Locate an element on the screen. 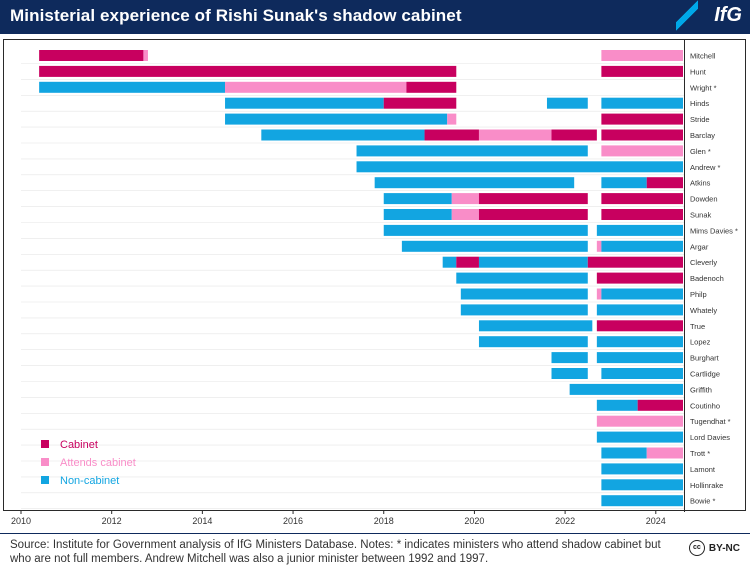 The width and height of the screenshot is (750, 568). row-label: Mims Davies * is located at coordinates (714, 230).